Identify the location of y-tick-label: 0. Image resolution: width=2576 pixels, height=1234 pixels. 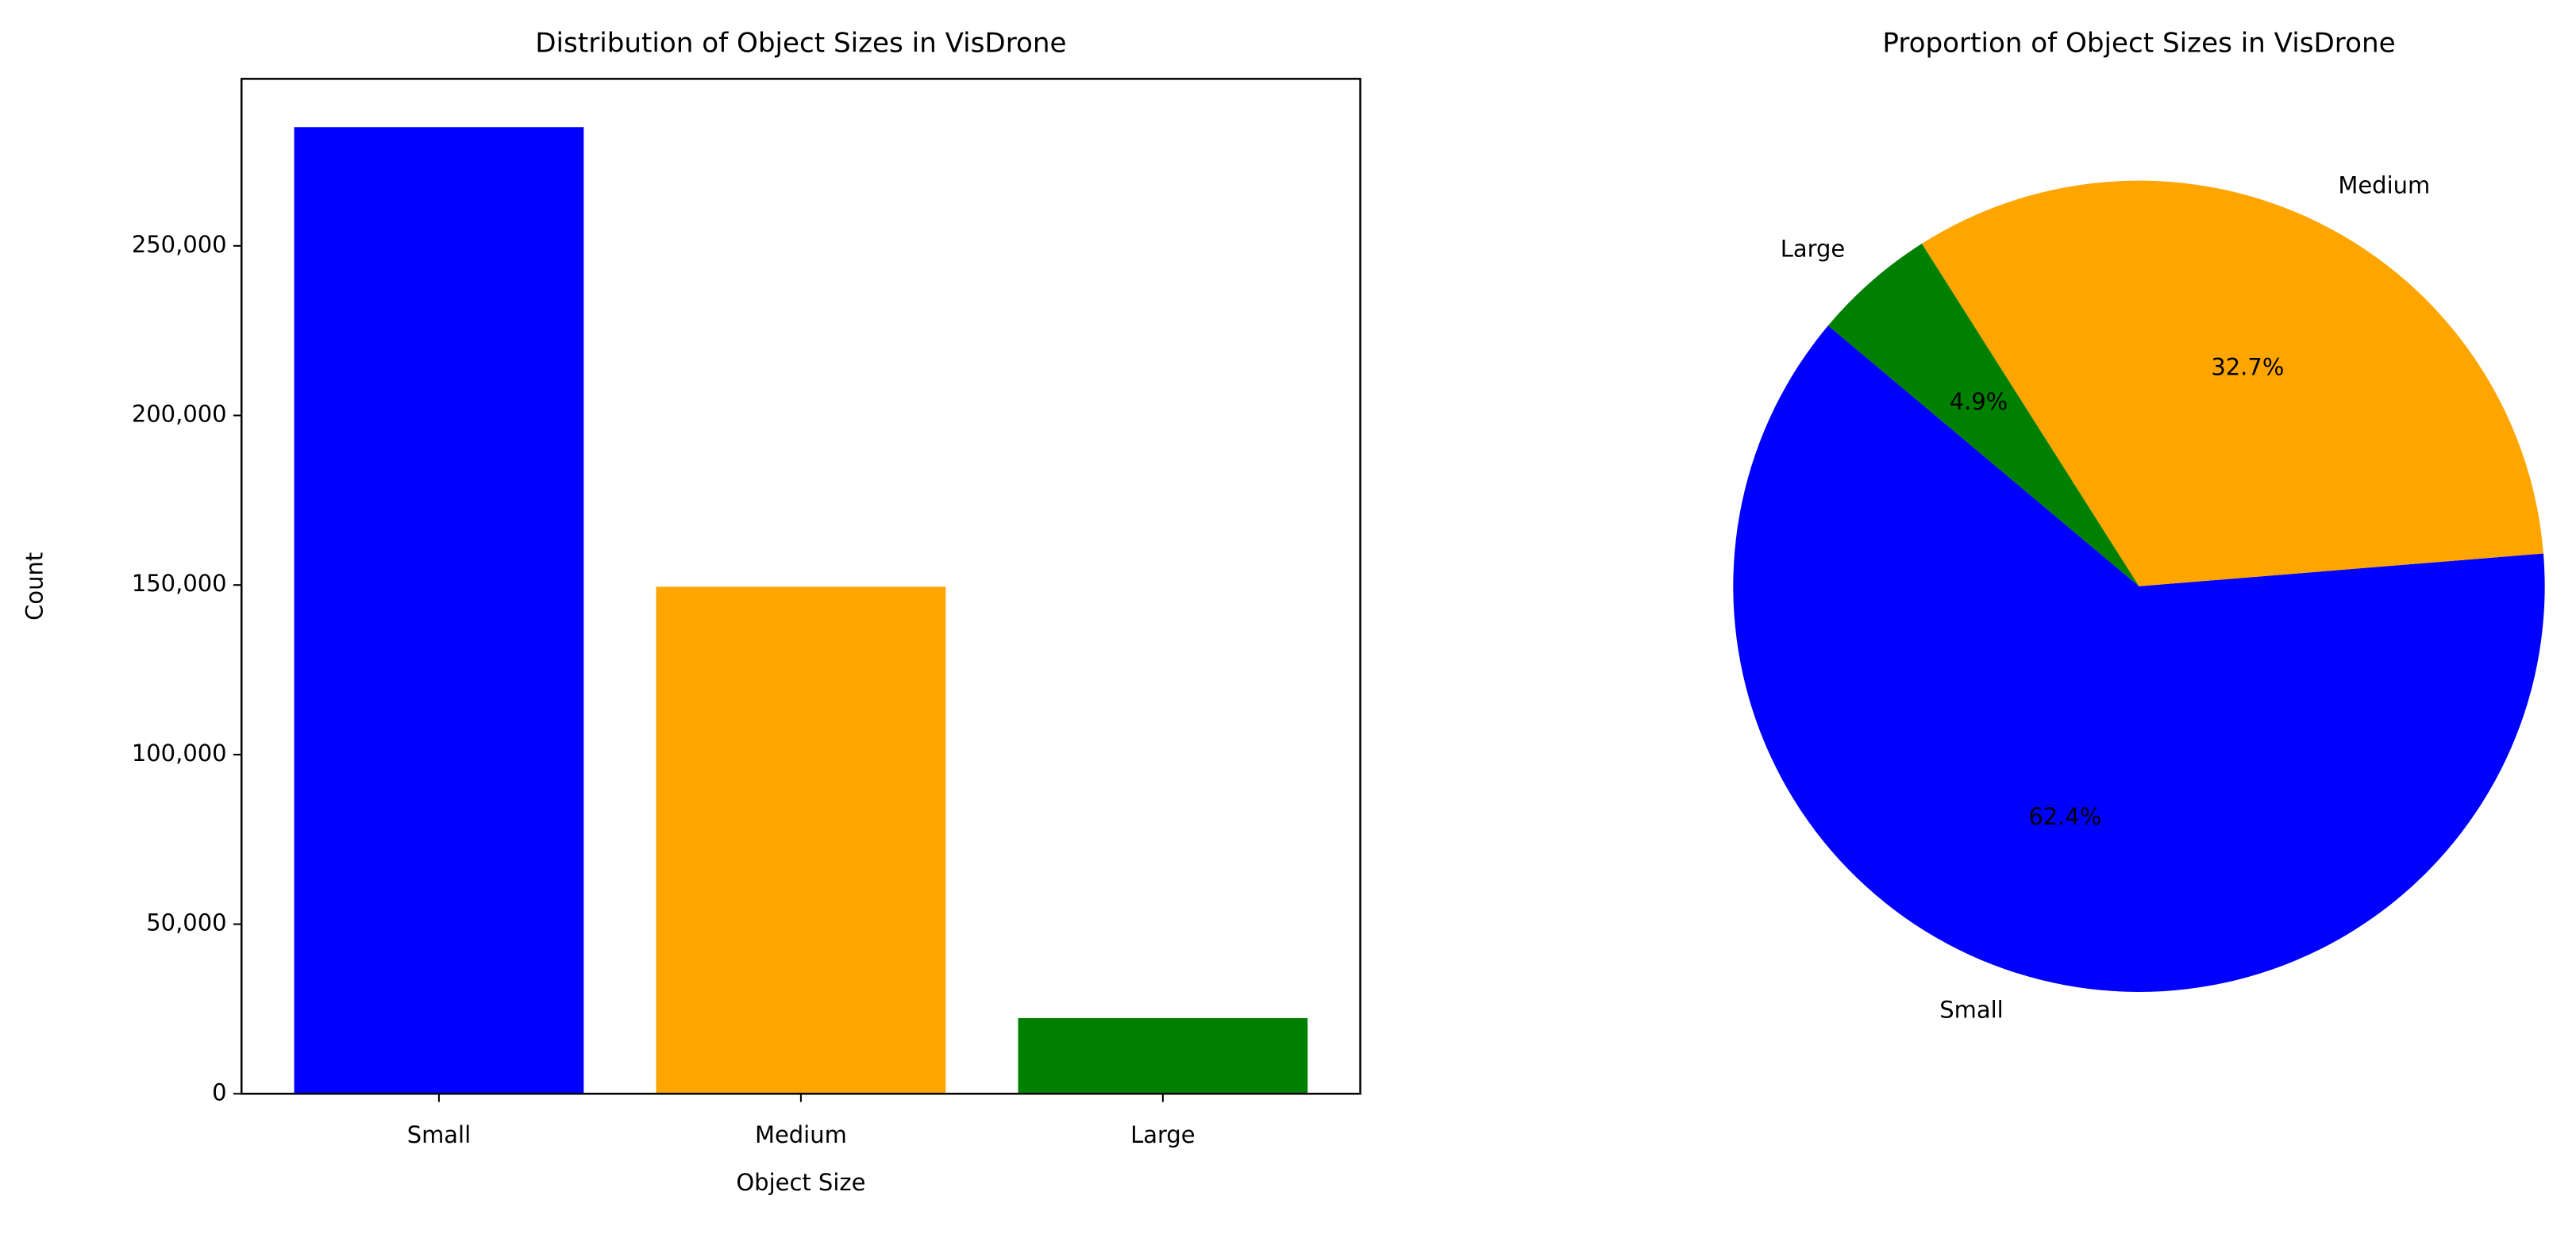
(219, 1091).